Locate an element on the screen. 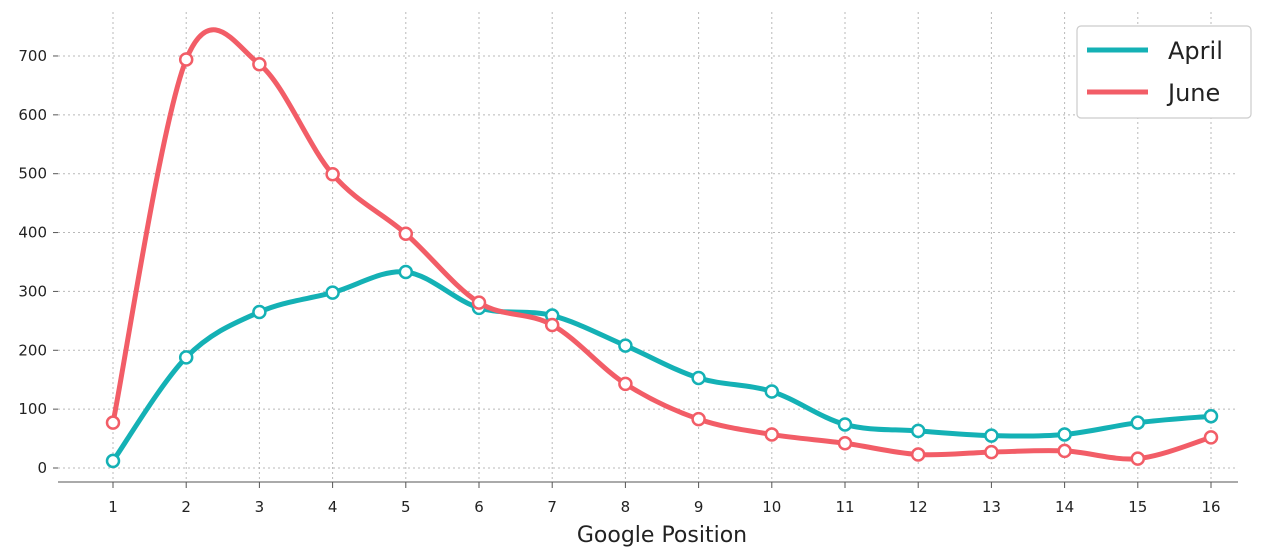 The height and width of the screenshot is (558, 1280). y-tick-label: 600 is located at coordinates (32, 115).